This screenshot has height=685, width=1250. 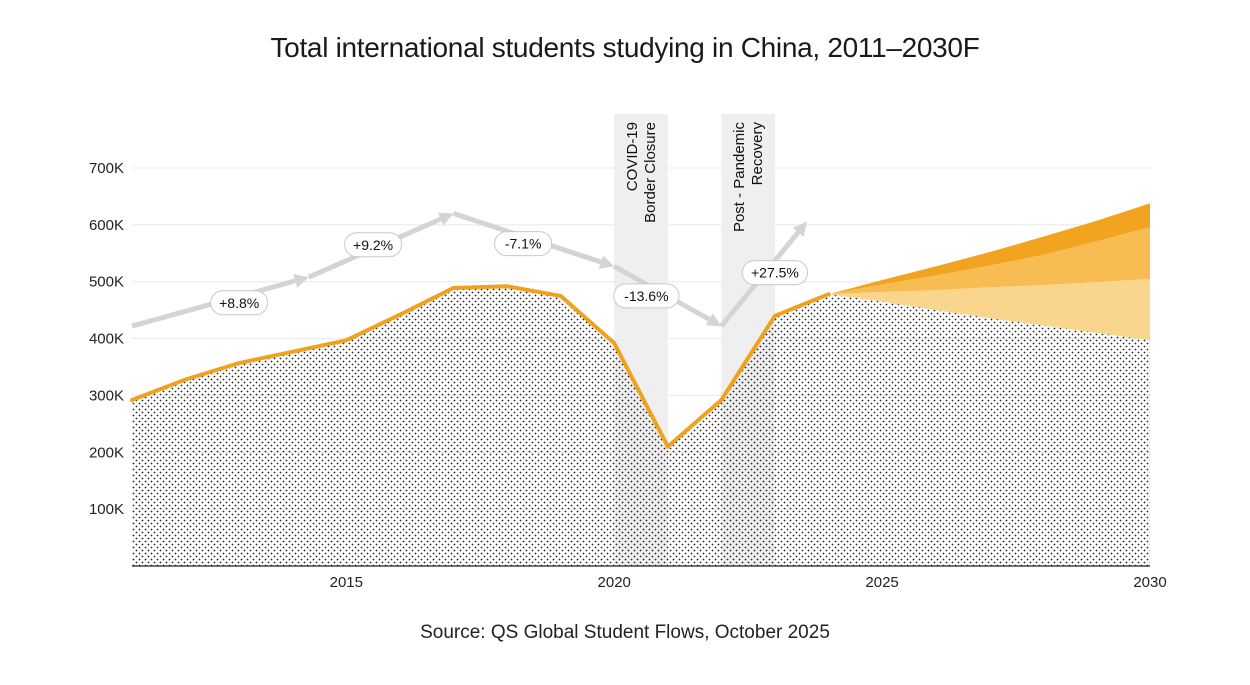 I want to click on trend-labels: +8.8% +9.2% -7.1% -13.6% +27.5%, so click(x=509, y=273).